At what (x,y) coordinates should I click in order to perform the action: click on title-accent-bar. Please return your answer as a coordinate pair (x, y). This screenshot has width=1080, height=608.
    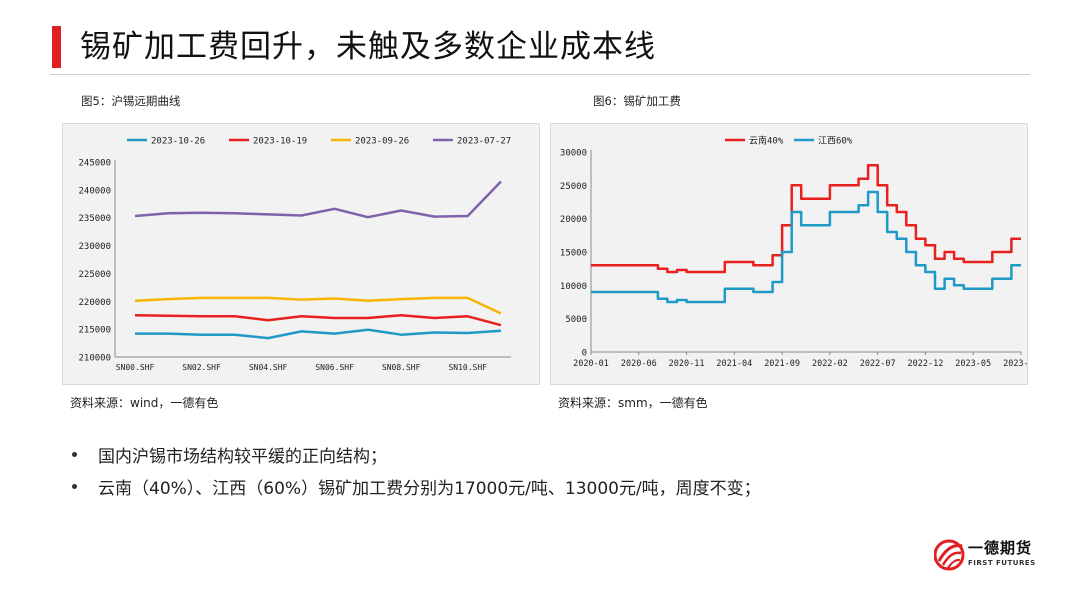
    Looking at the image, I should click on (56, 47).